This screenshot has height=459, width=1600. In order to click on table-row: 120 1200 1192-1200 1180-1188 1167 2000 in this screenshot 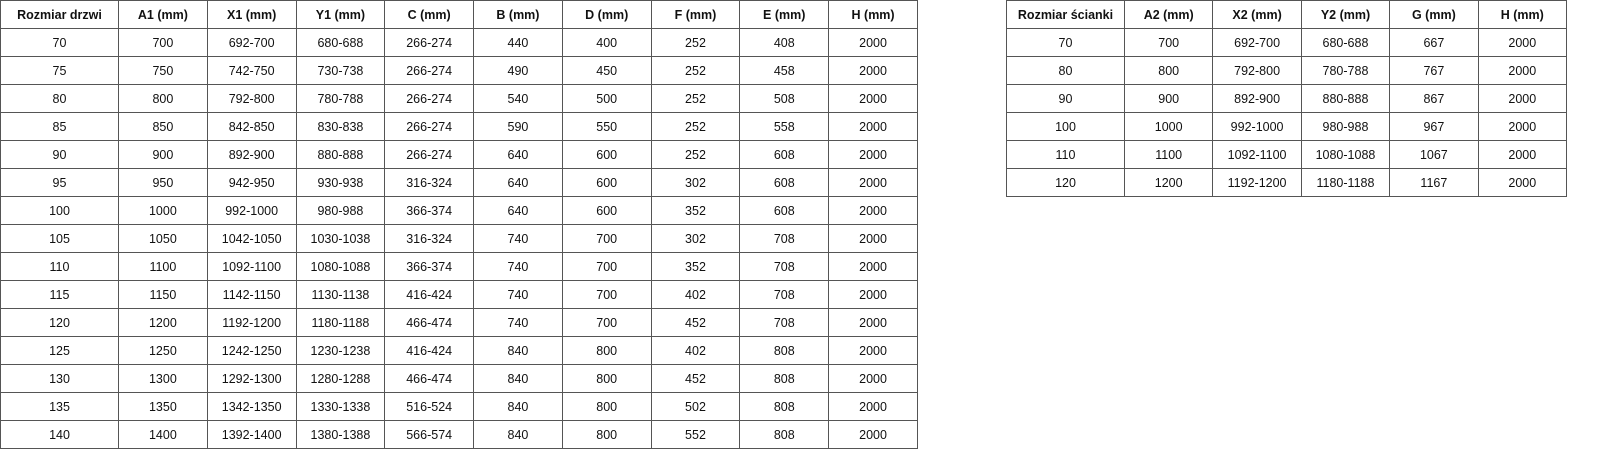, I will do `click(1287, 182)`.